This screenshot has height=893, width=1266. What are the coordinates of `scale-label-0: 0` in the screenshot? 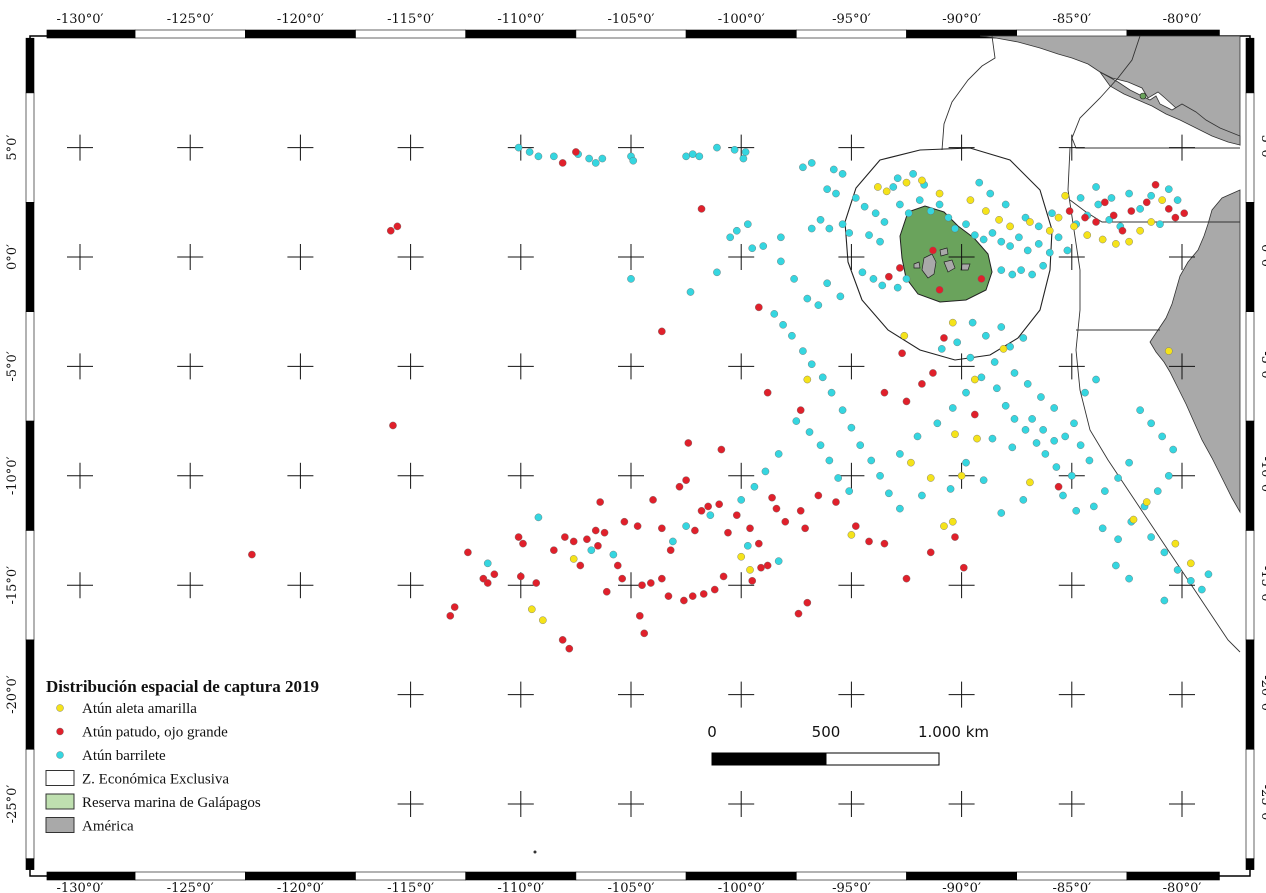 It's located at (712, 732).